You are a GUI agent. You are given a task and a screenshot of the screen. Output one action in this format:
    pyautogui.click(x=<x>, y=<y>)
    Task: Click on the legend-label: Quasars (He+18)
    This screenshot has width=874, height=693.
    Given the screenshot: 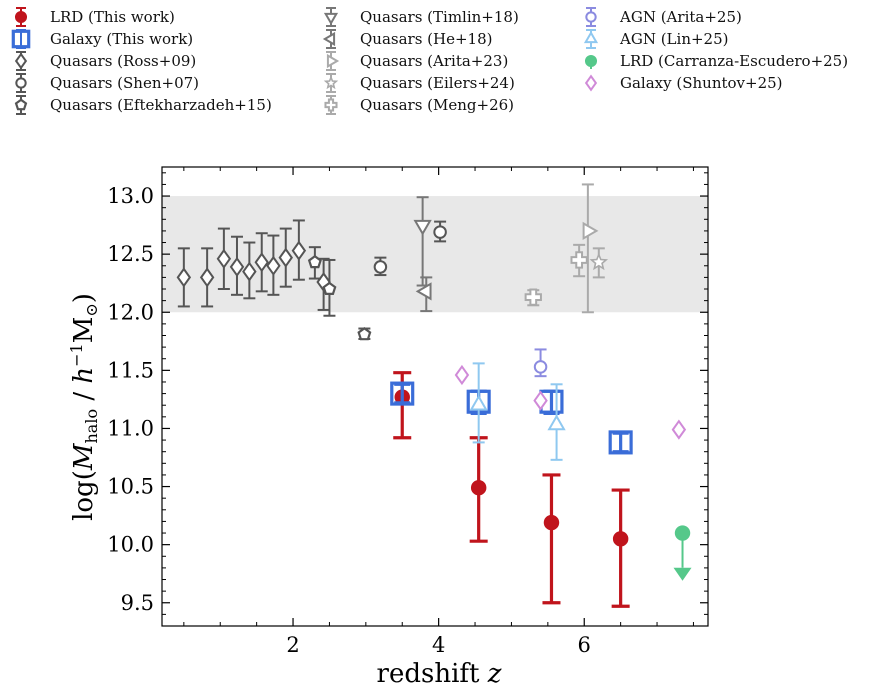 What is the action you would take?
    pyautogui.click(x=426, y=39)
    